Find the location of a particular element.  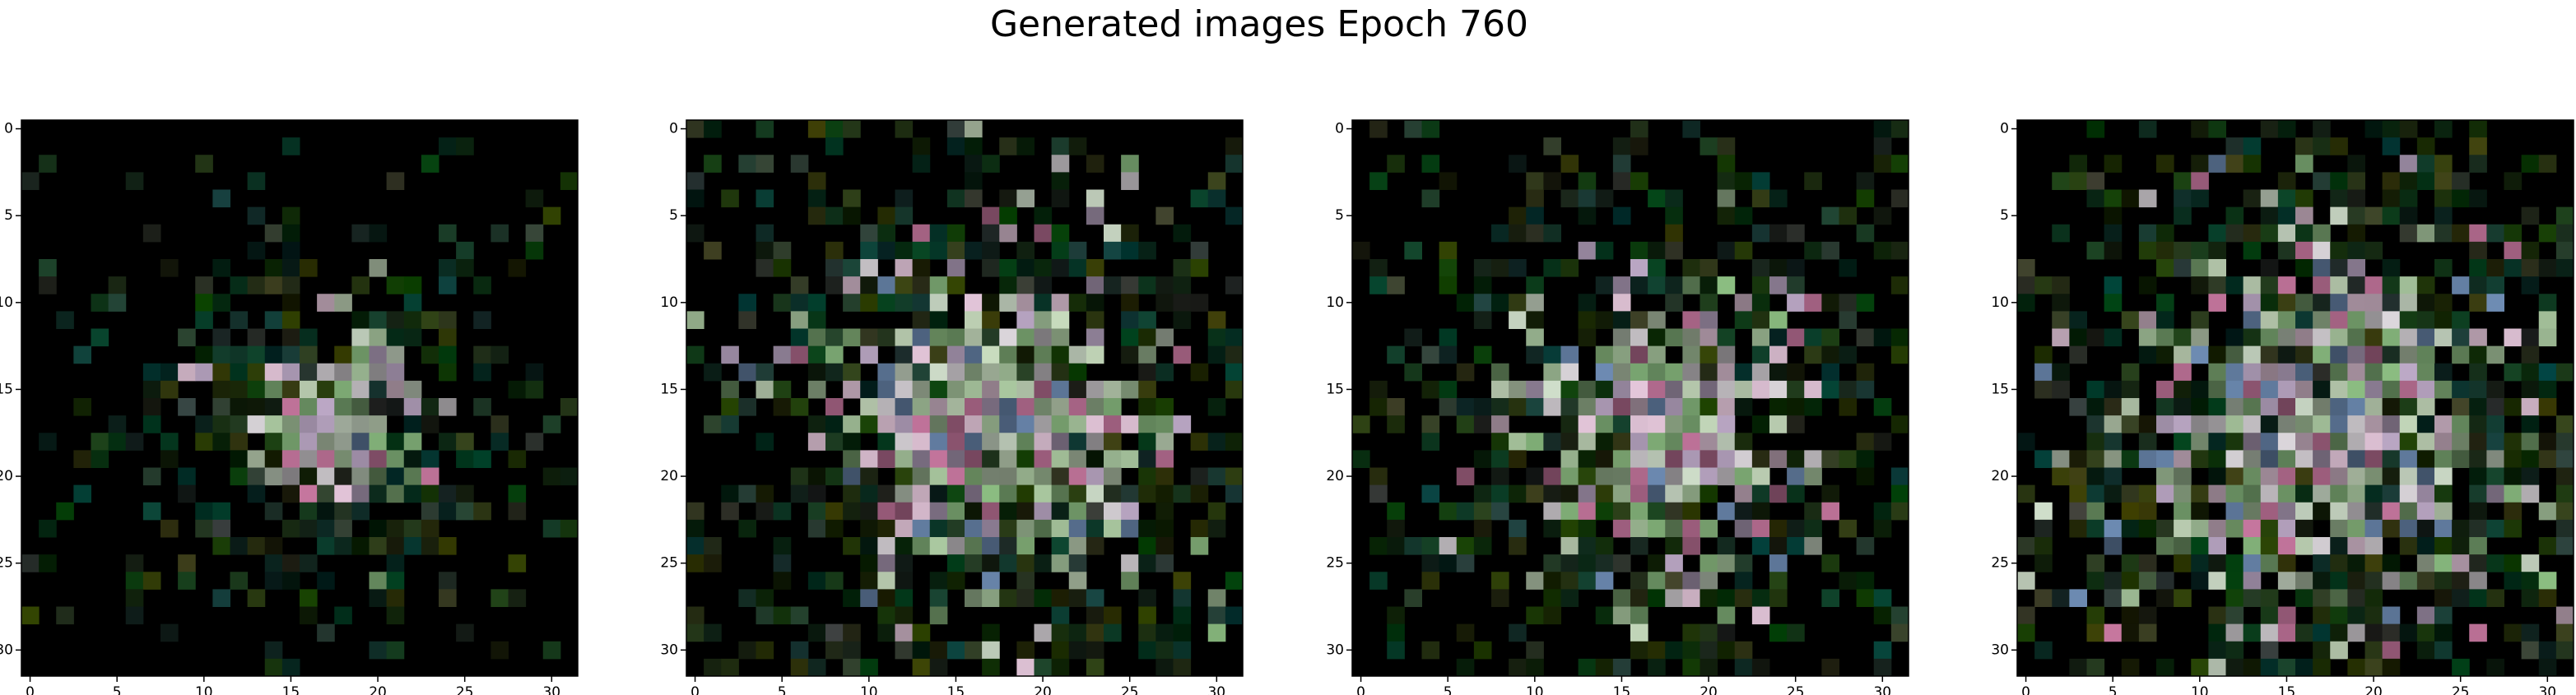

x-tick-label: 5 is located at coordinates (1448, 689).